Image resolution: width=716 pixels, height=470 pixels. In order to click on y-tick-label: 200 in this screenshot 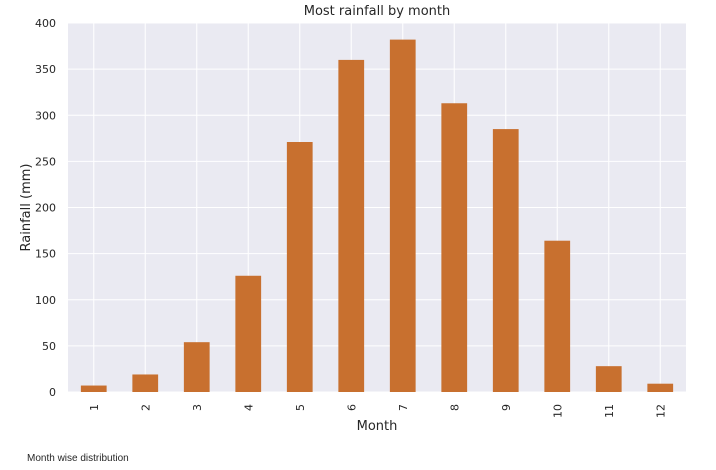, I will do `click(45, 208)`.